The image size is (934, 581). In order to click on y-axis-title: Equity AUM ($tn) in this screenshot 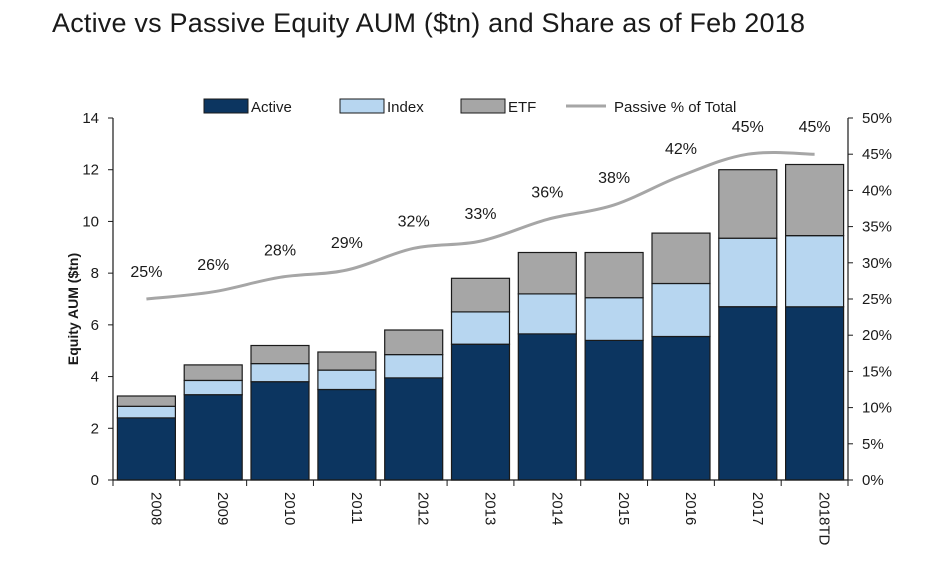, I will do `click(73, 309)`.